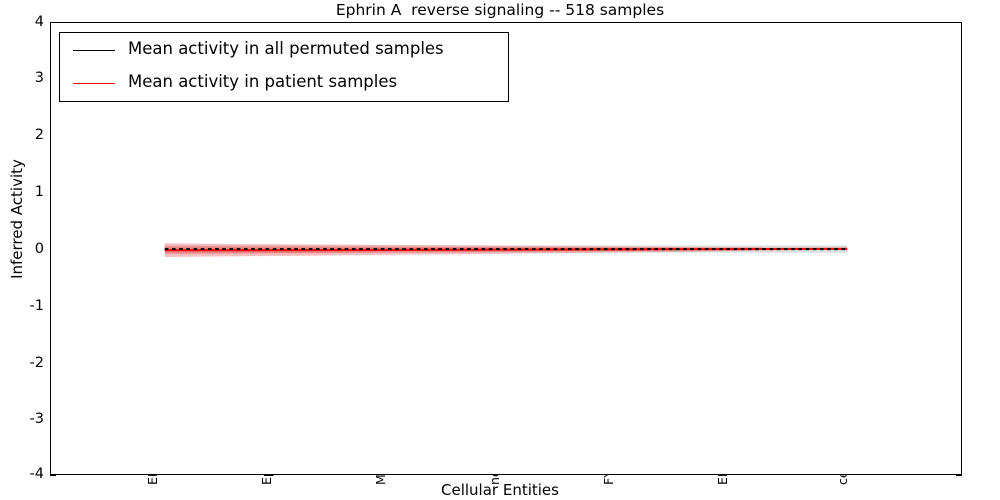 The height and width of the screenshot is (500, 1000). What do you see at coordinates (39, 78) in the screenshot?
I see `y-tick-label: 3` at bounding box center [39, 78].